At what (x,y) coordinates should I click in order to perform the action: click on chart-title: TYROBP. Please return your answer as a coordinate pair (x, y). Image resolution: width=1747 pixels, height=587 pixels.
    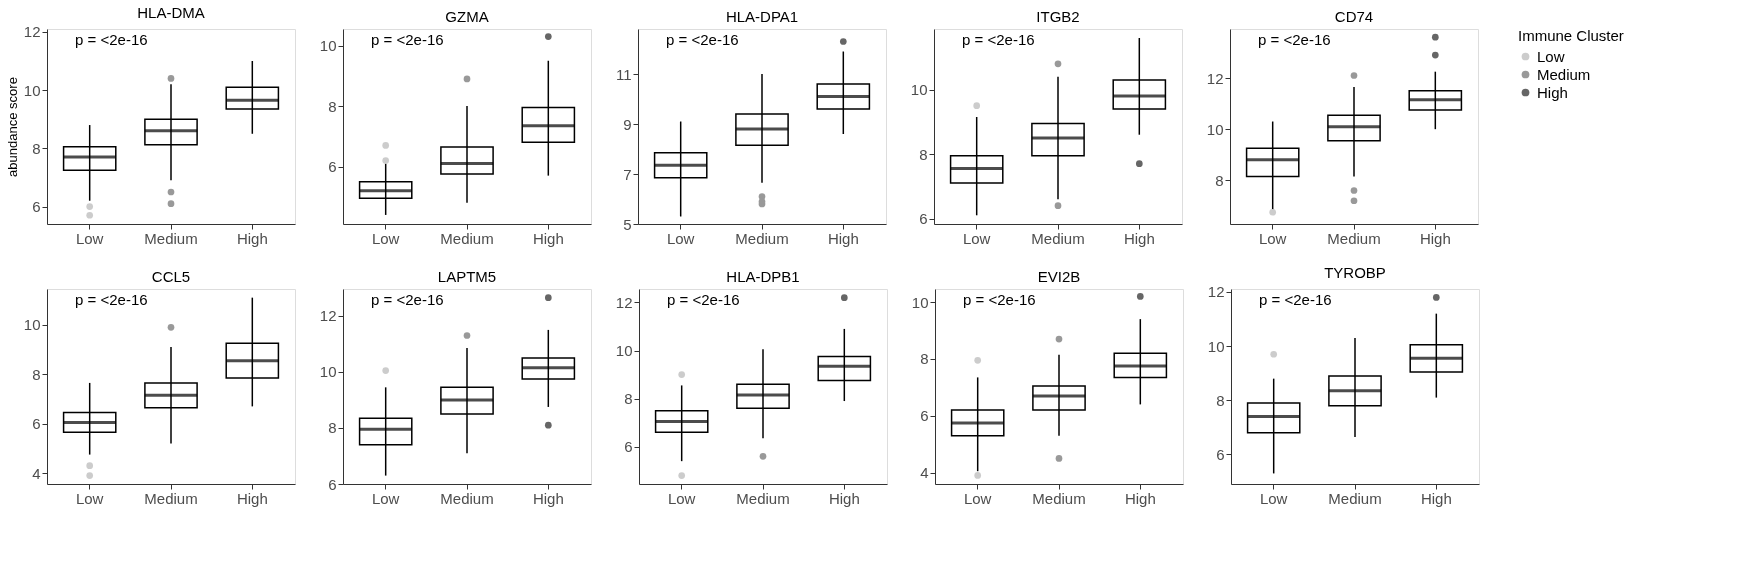
    Looking at the image, I should click on (1355, 272).